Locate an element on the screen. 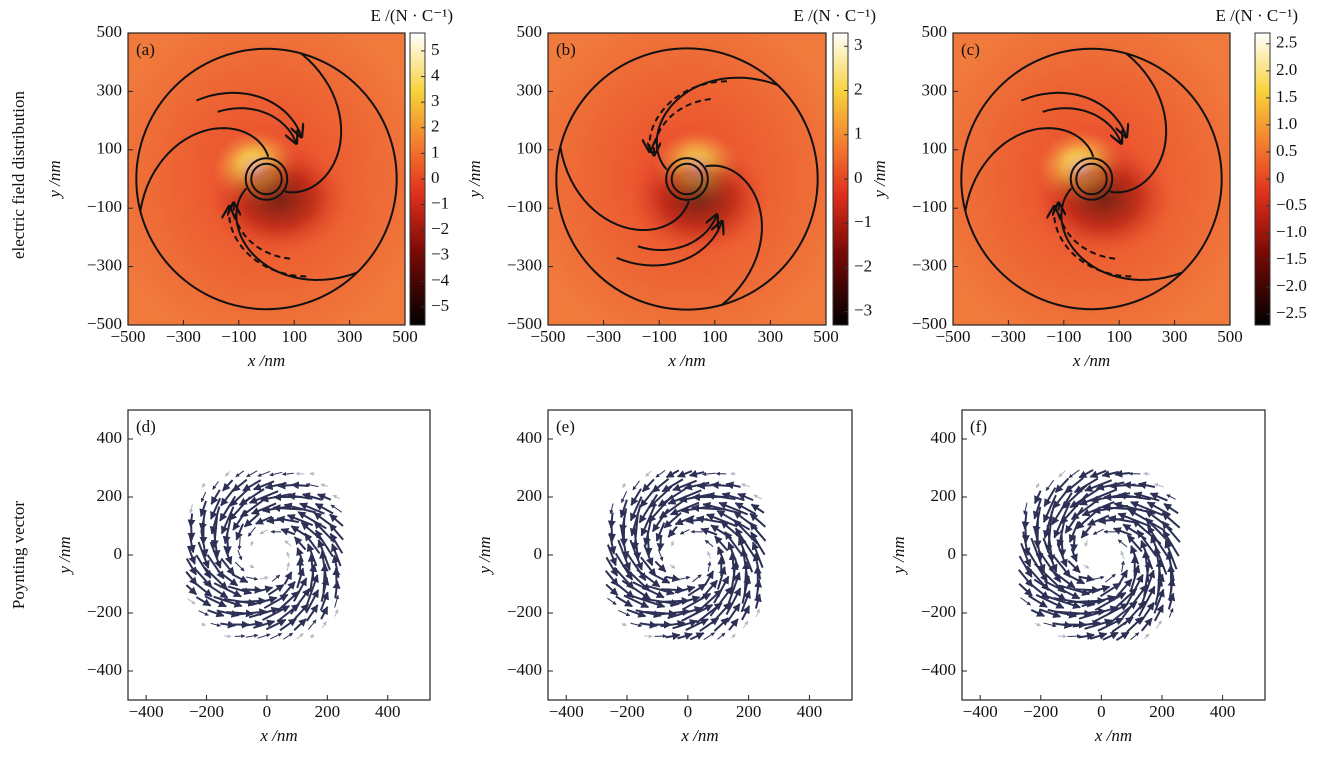  y-tick-label: 100 is located at coordinates (935, 148).